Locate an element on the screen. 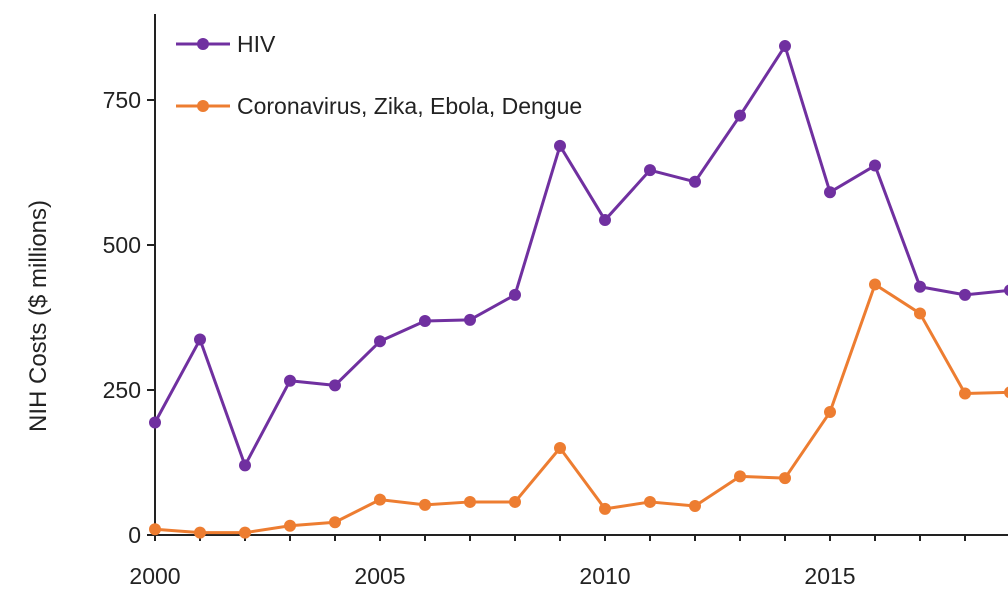  y-tick-label: 750 is located at coordinates (122, 100).